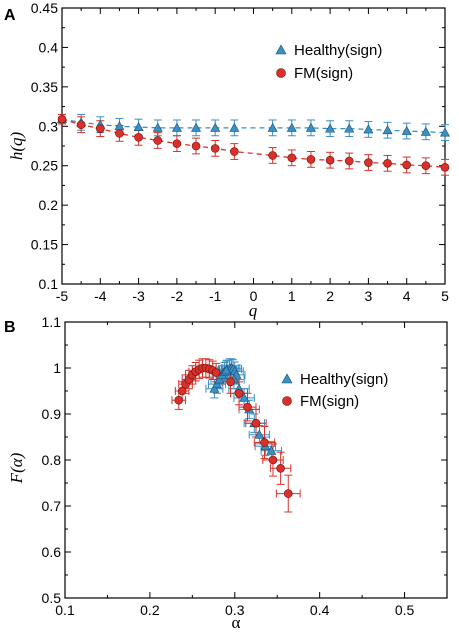 This screenshot has width=459, height=636. I want to click on panel-a-legend-marker-healthy, so click(281, 49).